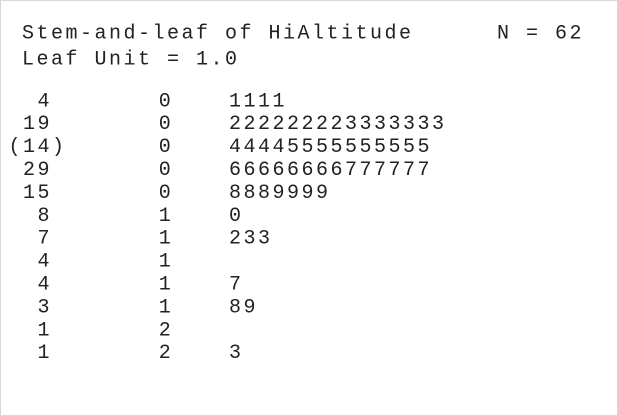  What do you see at coordinates (236, 284) in the screenshot?
I see `leaves: 7` at bounding box center [236, 284].